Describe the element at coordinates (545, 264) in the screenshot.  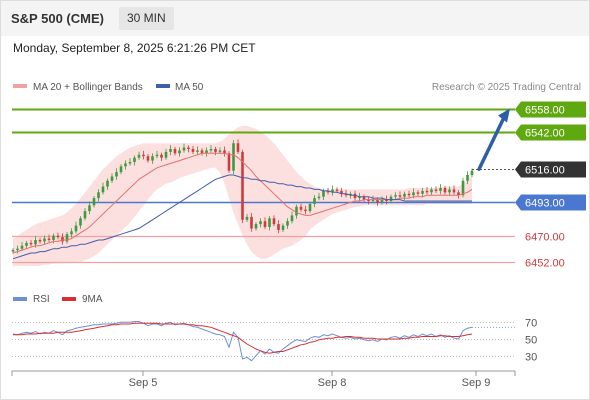
I see `level-label-6452.00: 6452.00` at that location.